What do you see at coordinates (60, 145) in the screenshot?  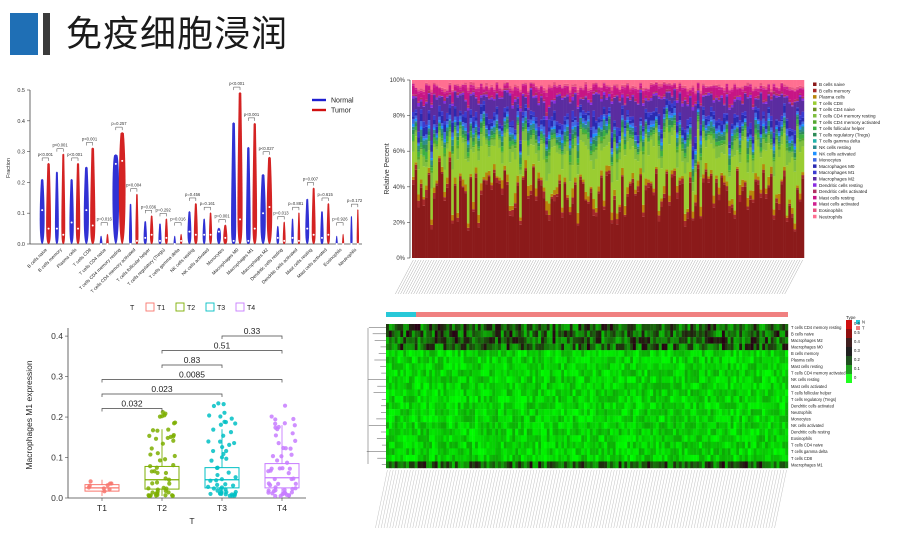 I see `p-value-label: p<0.001` at bounding box center [60, 145].